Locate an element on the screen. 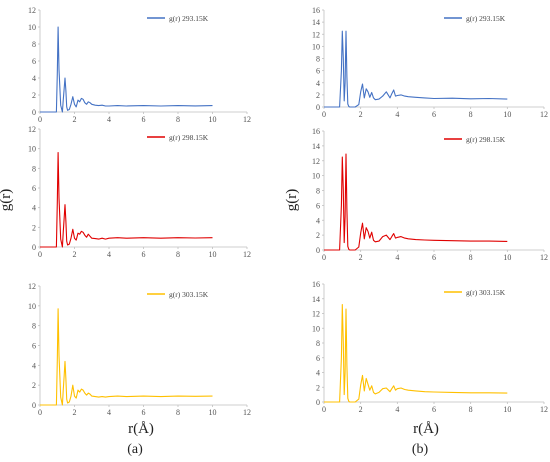 Image resolution: width=550 pixels, height=462 pixels. chart-panel-6: 0 2 4 6 8 10 12 14 16 0 2 4 6 8 10 12 g(r) 303.15K is located at coordinates (430, 347).